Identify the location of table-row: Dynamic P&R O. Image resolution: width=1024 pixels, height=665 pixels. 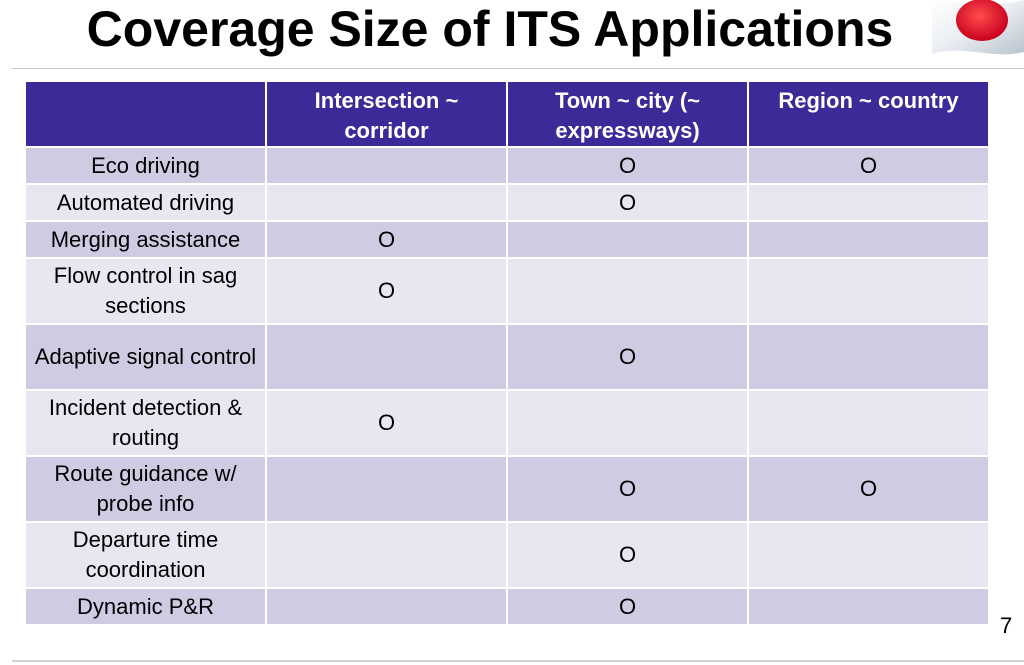
(507, 606).